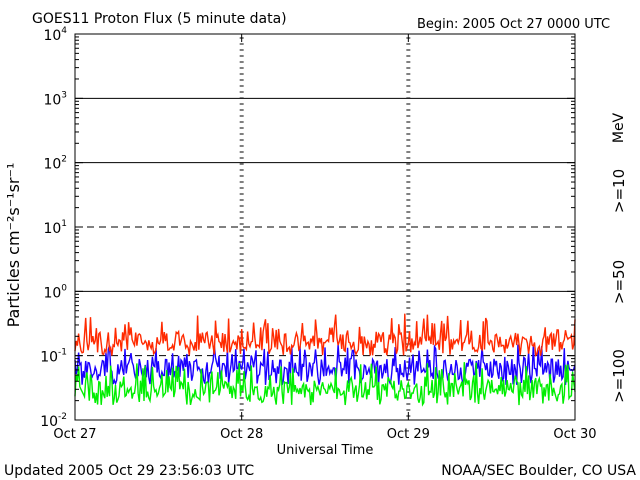 The height and width of the screenshot is (480, 640). Describe the element at coordinates (55, 35) in the screenshot. I see `y-tick-label: 10⁴` at that location.